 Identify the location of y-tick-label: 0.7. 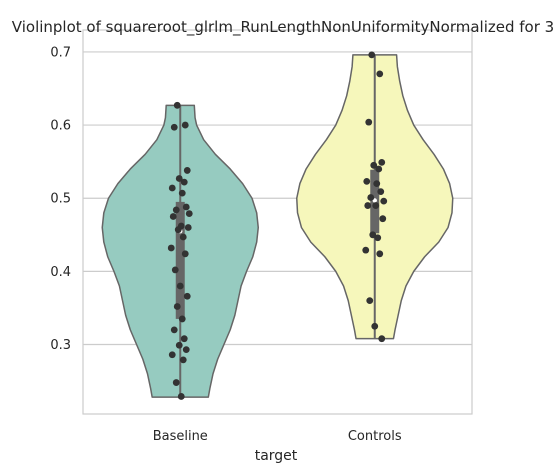
(60, 52).